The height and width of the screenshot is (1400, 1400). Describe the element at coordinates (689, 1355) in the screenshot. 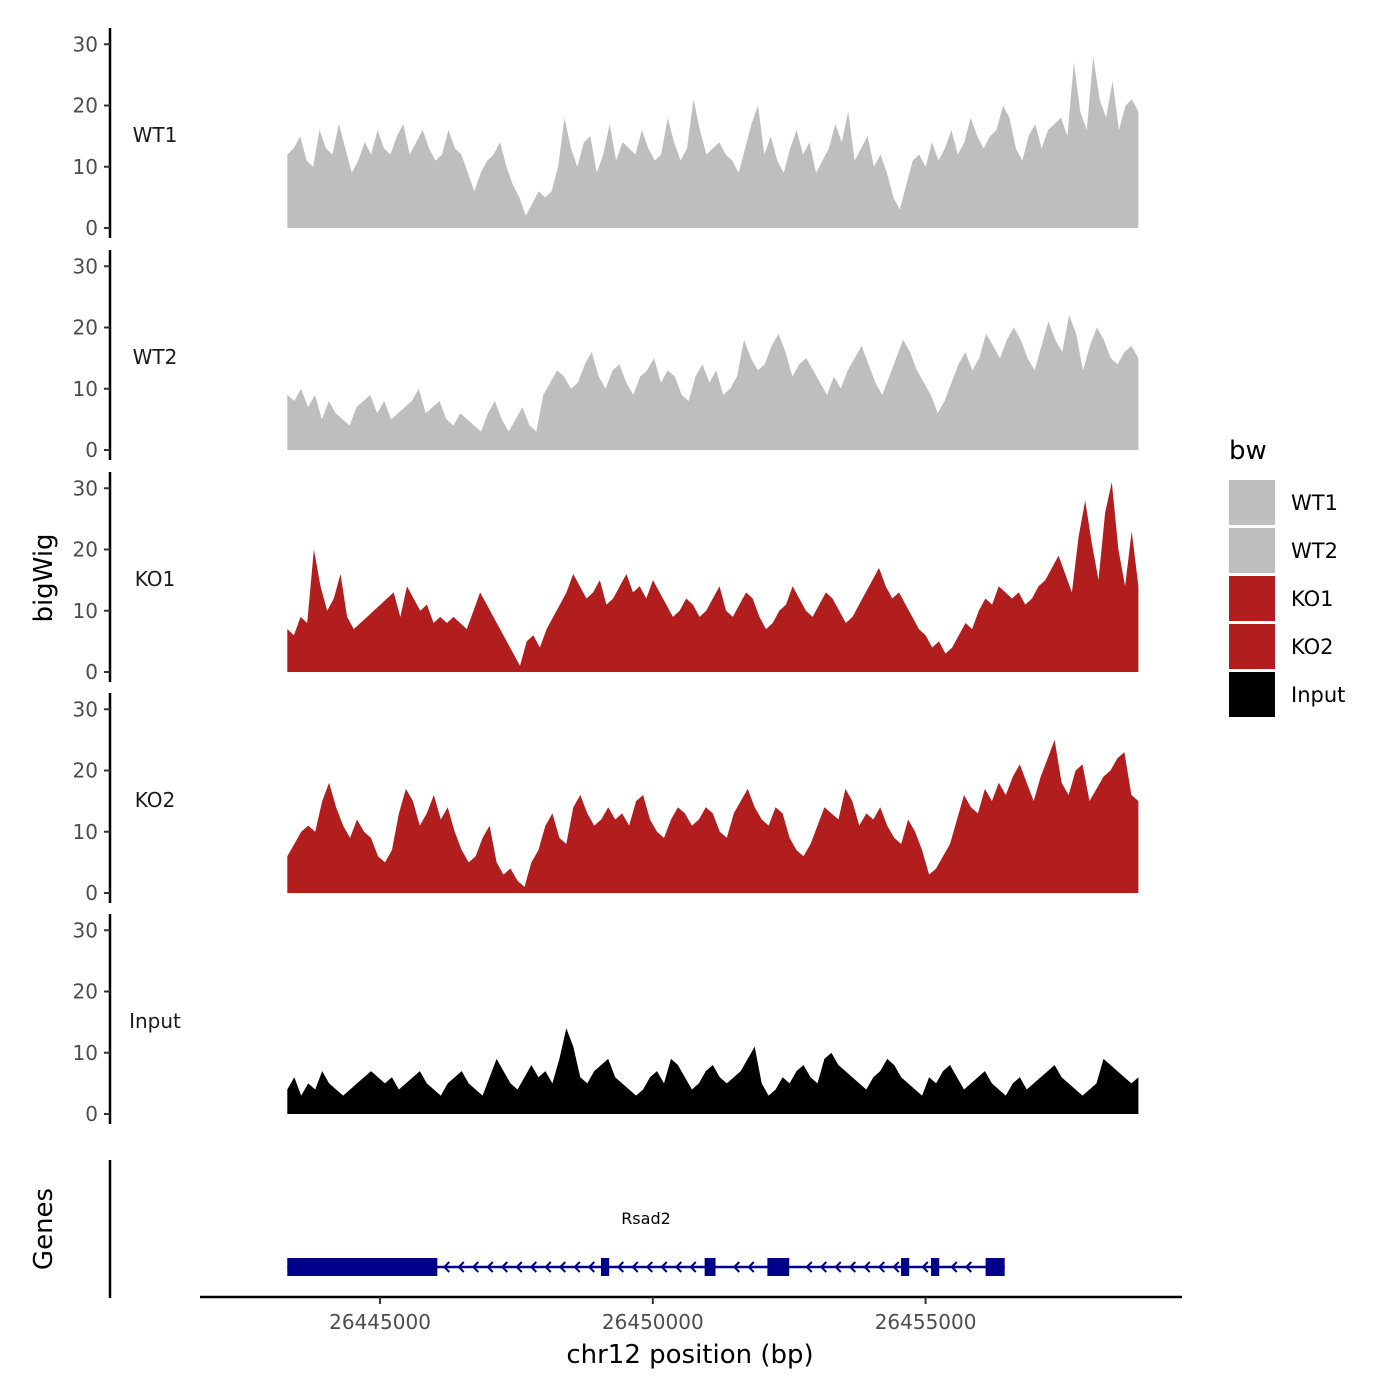

I see `x-axis-title: chr12 position (bp)` at that location.